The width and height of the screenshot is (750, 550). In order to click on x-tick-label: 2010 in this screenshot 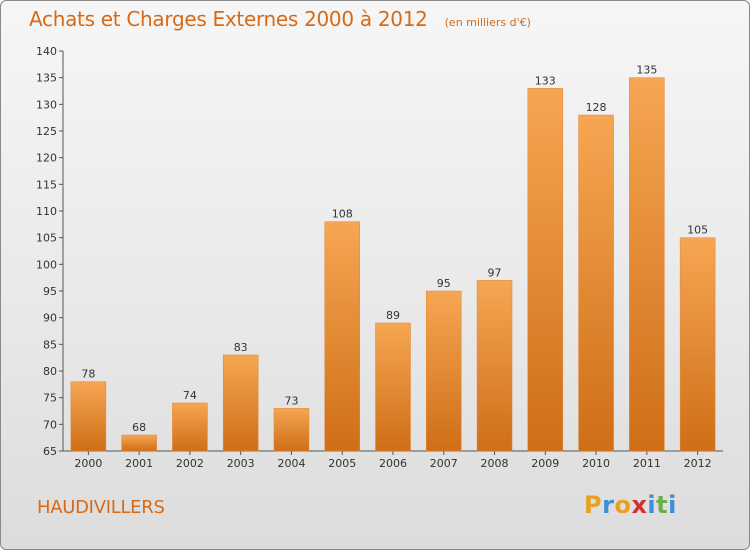, I will do `click(596, 463)`.